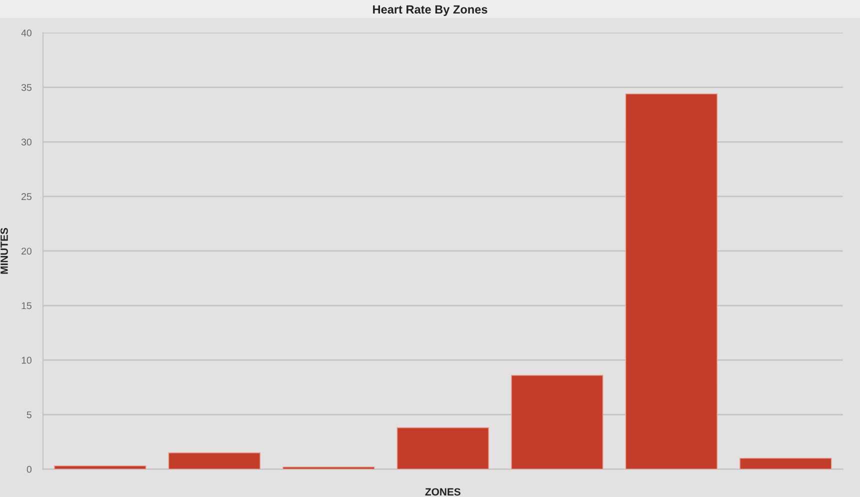 This screenshot has height=497, width=860. Describe the element at coordinates (26, 33) in the screenshot. I see `y-tick-label: 40` at that location.